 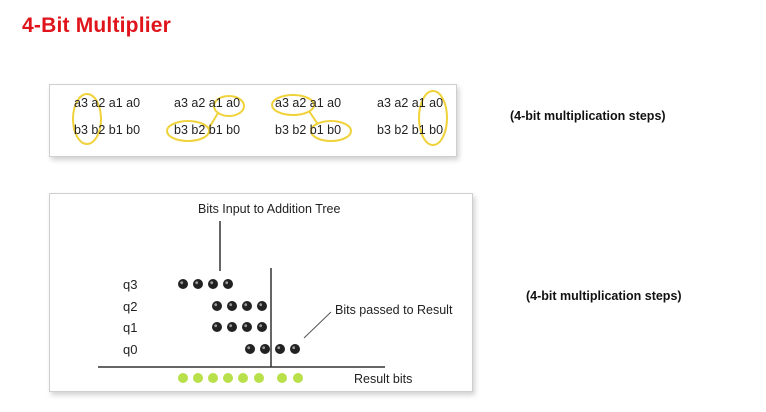 I want to click on page-title: 4-Bit Multiplier, so click(x=97, y=25).